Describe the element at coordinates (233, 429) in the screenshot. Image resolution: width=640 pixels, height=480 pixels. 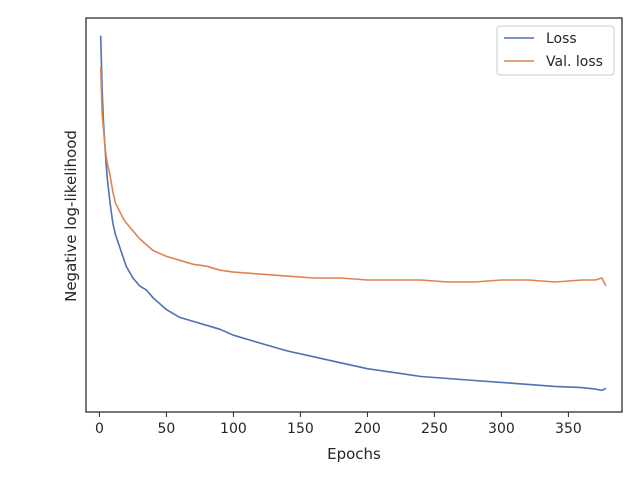
I see `x-tick-label: 100` at that location.